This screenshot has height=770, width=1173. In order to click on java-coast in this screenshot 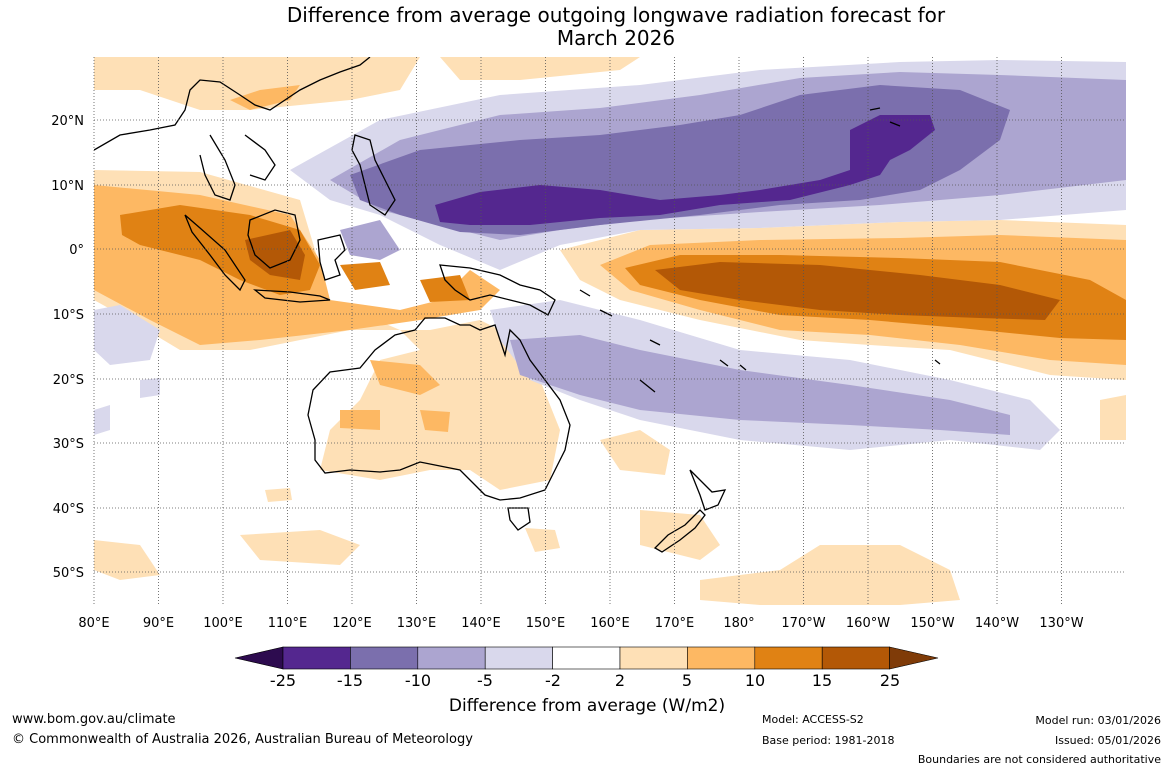, I will do `click(292, 296)`.